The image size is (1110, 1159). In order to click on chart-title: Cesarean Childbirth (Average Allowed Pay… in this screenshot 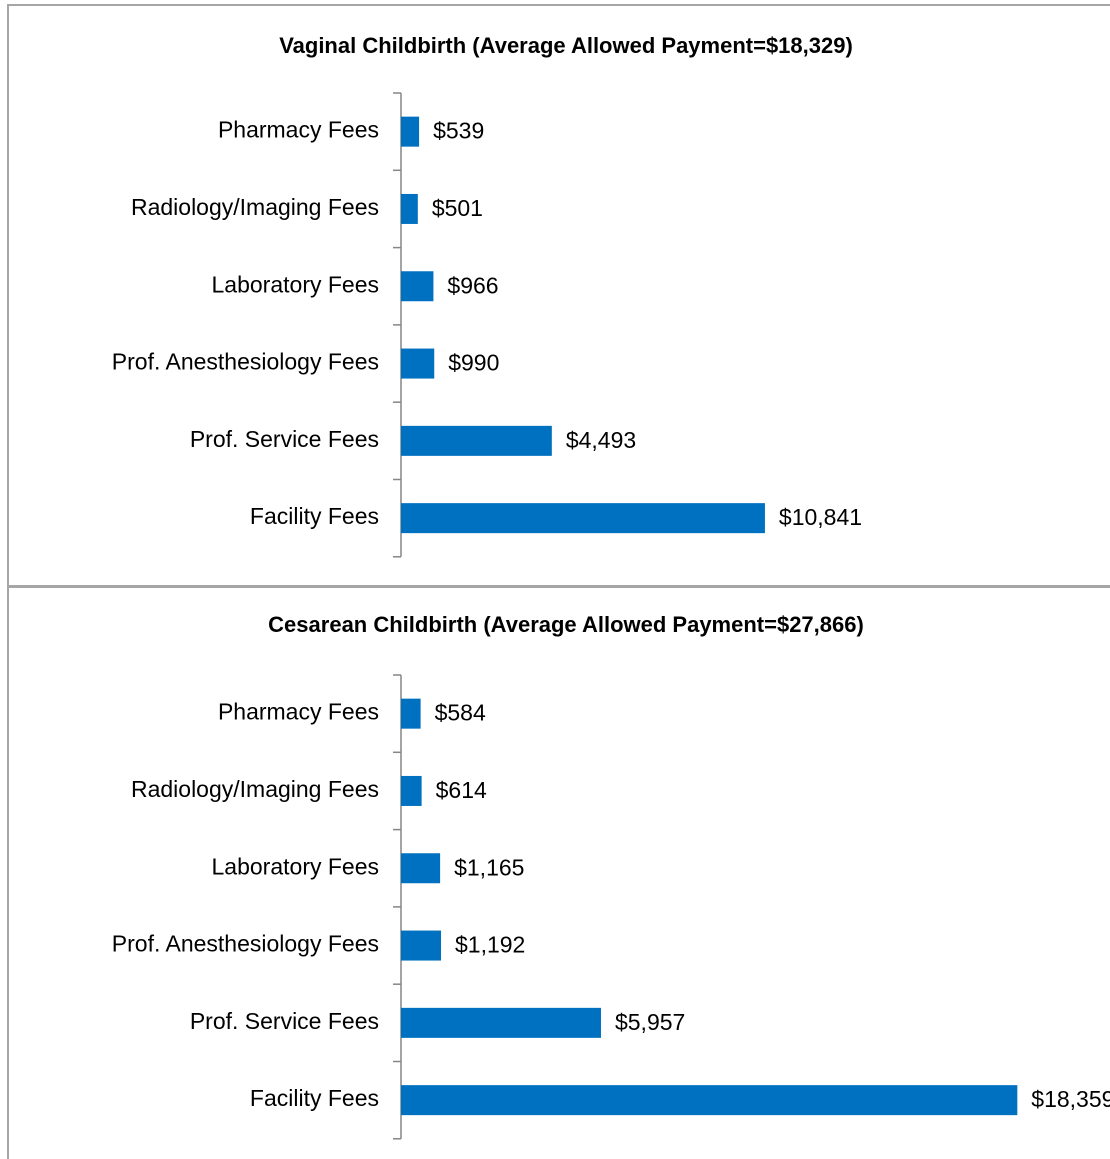, I will do `click(566, 624)`.